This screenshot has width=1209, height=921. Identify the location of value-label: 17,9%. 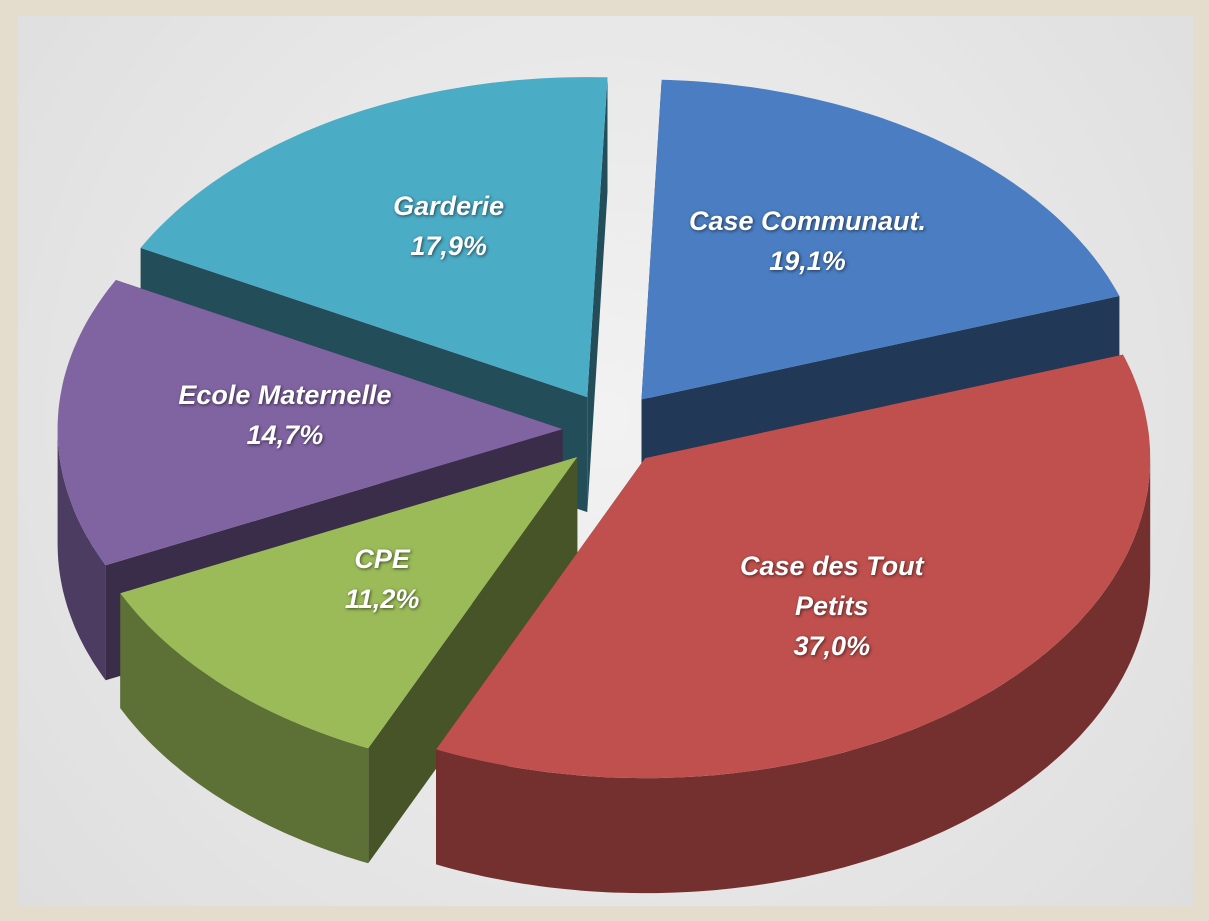
(448, 246).